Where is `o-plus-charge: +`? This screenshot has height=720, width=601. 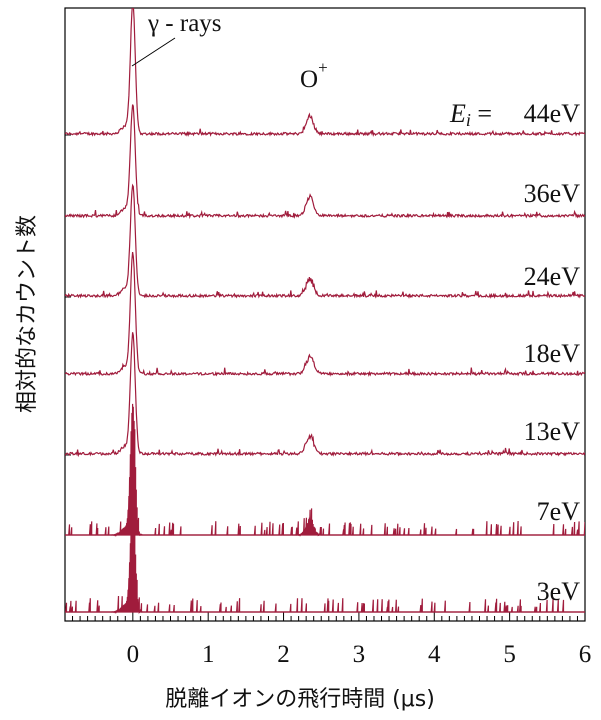 o-plus-charge: + is located at coordinates (323, 67).